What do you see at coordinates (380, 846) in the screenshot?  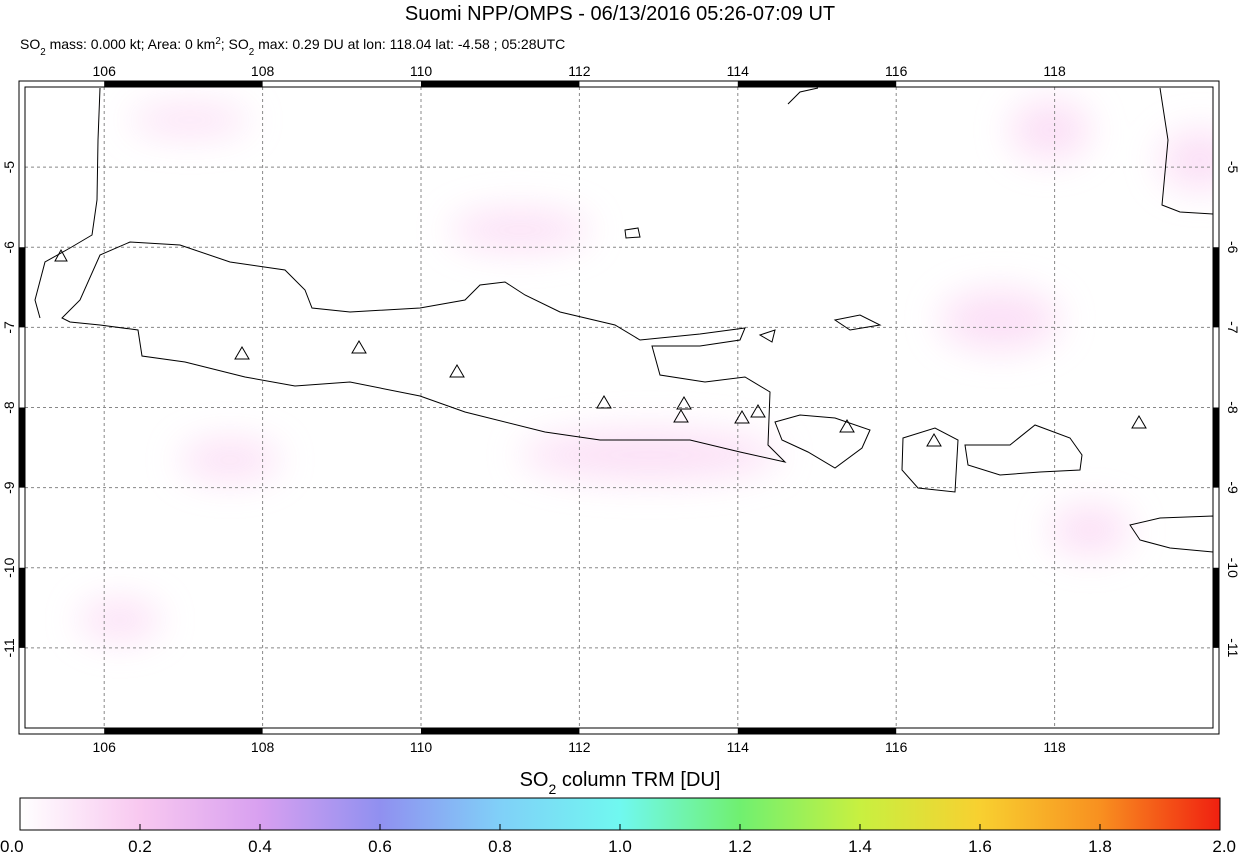 I see `colorbar-tick-label: 0.6` at bounding box center [380, 846].